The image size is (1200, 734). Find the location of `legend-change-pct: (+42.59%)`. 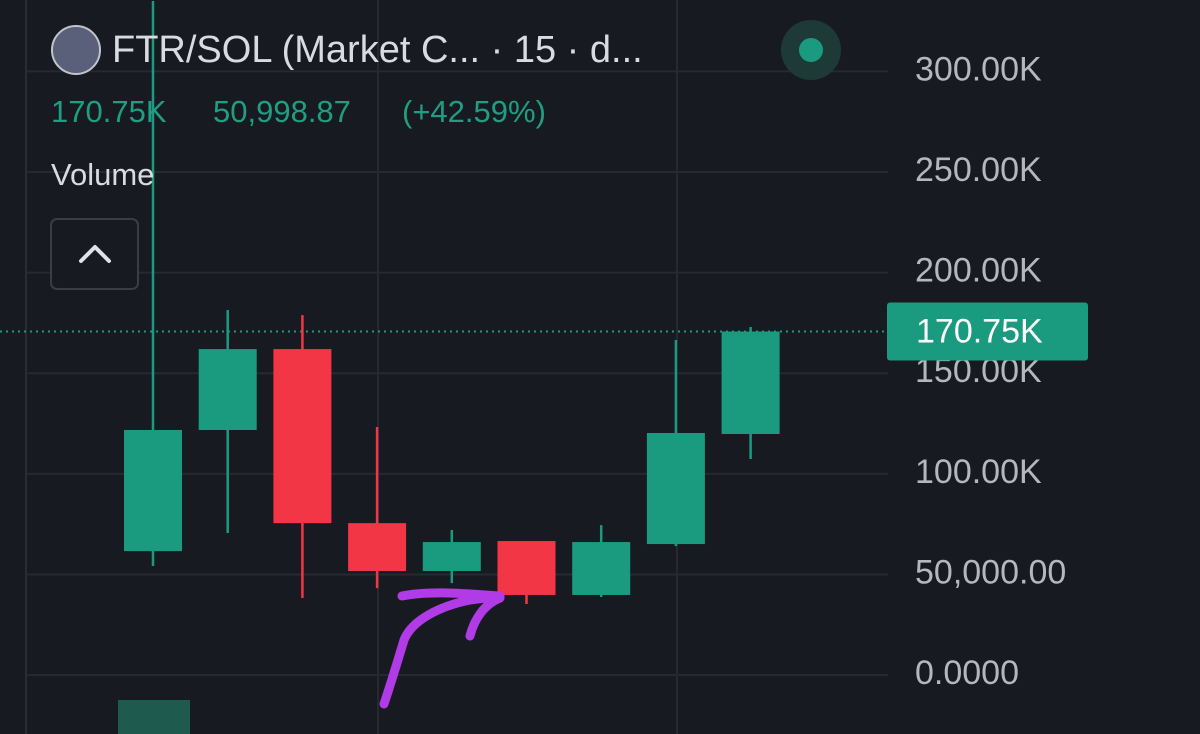

legend-change-pct: (+42.59%) is located at coordinates (474, 111).